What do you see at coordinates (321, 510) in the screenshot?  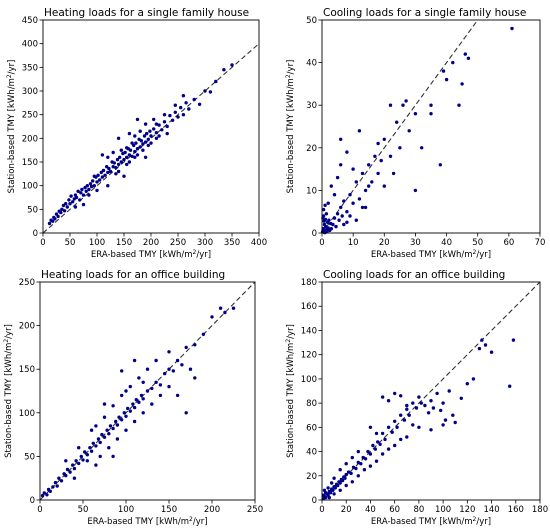 I see `x-tick-label: 0` at bounding box center [321, 510].